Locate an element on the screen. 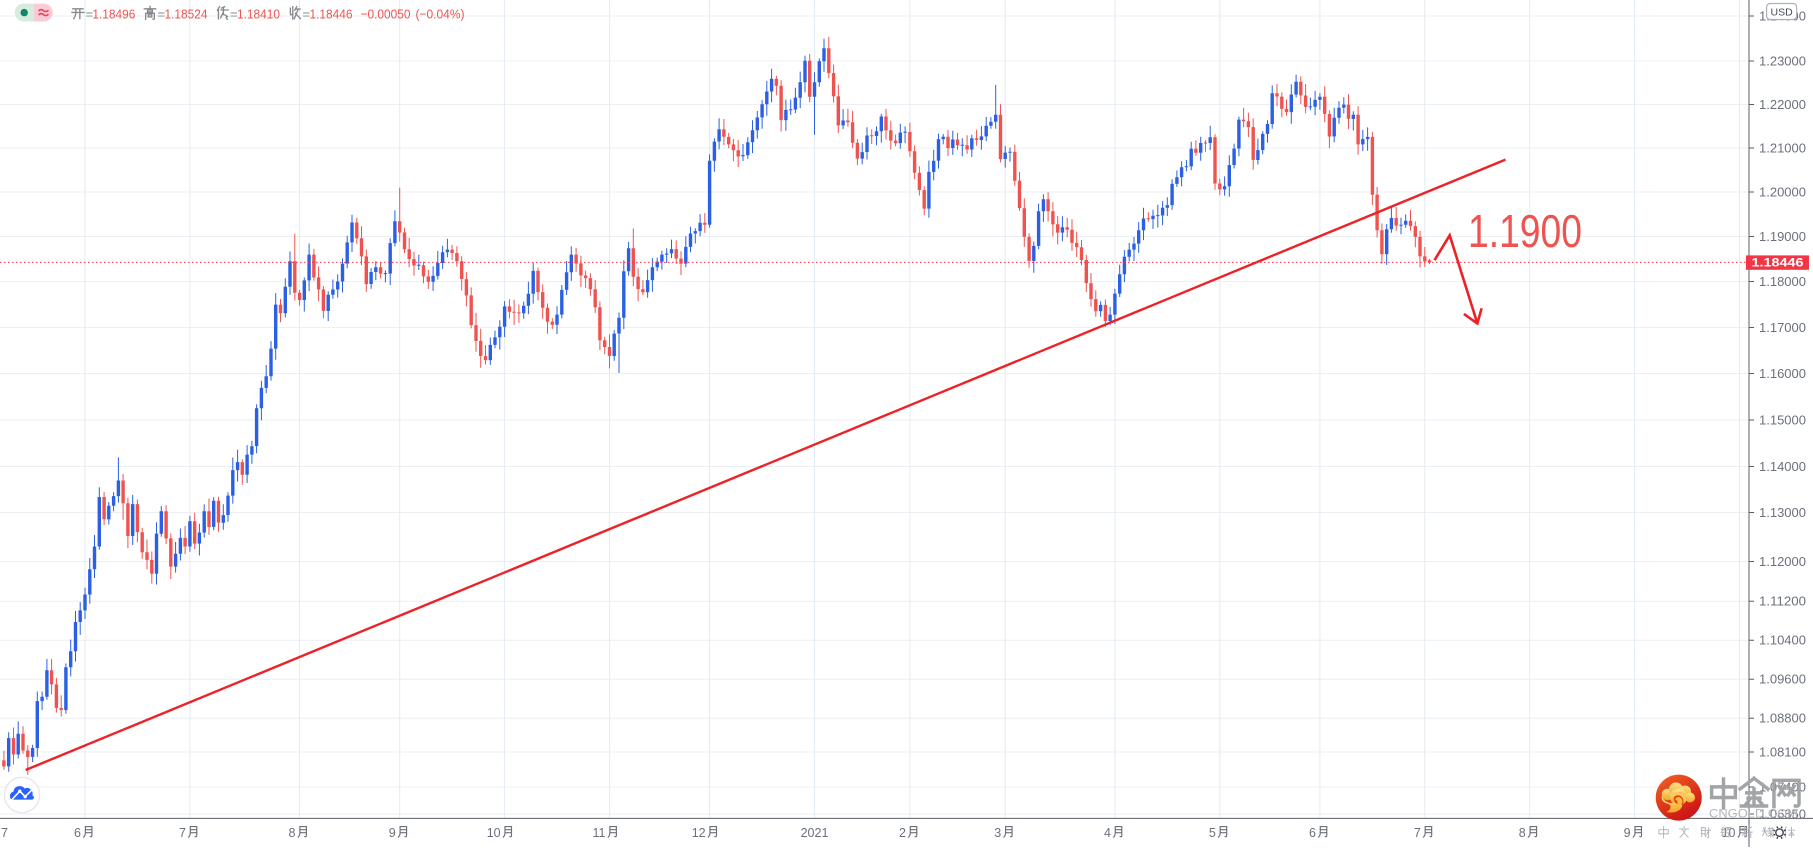  svg-text: 1.17000 is located at coordinates (1782, 328).